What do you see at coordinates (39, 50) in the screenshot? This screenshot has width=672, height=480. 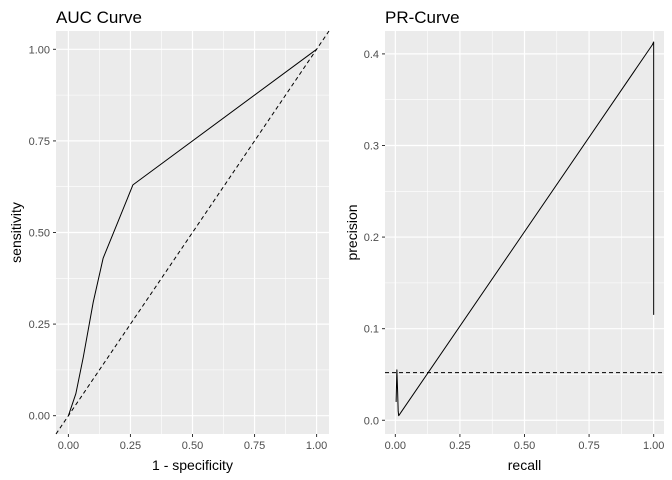 I see `auc-y-tick-label: 1.00` at bounding box center [39, 50].